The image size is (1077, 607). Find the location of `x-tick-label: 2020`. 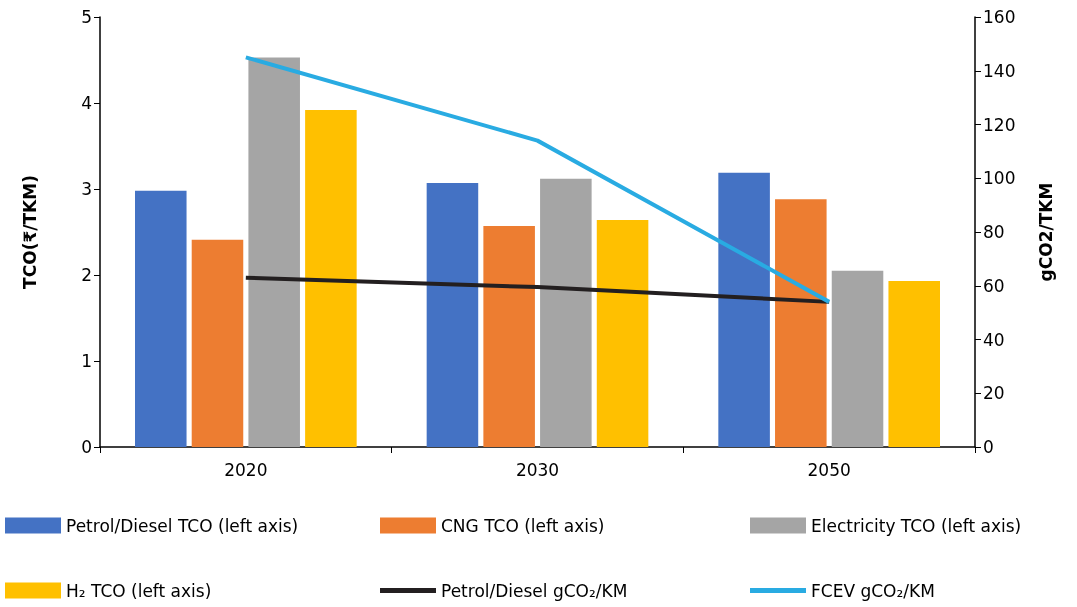

x-tick-label: 2020 is located at coordinates (246, 469).